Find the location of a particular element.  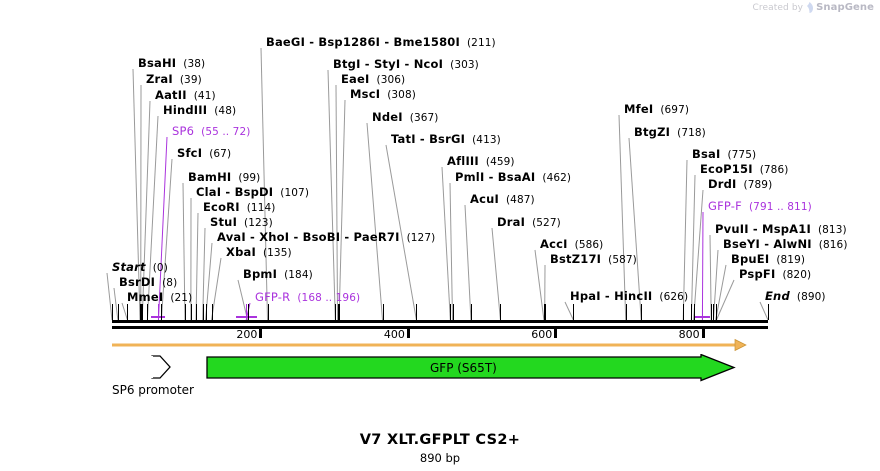

restriction-site-label: HindIII (48) is located at coordinates (199, 110).